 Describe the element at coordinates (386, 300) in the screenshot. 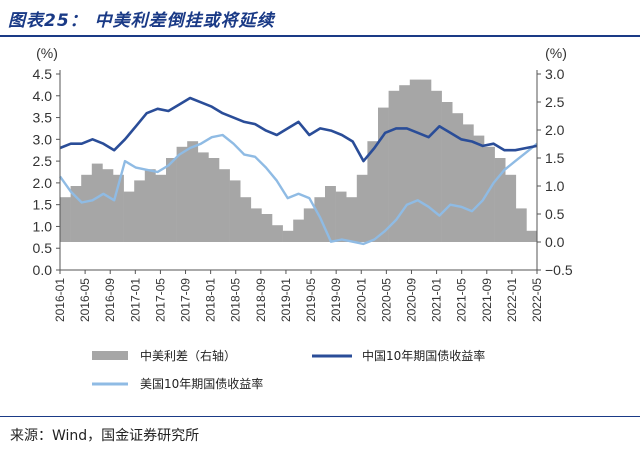

I see `x-tick-label: 2020-05` at that location.